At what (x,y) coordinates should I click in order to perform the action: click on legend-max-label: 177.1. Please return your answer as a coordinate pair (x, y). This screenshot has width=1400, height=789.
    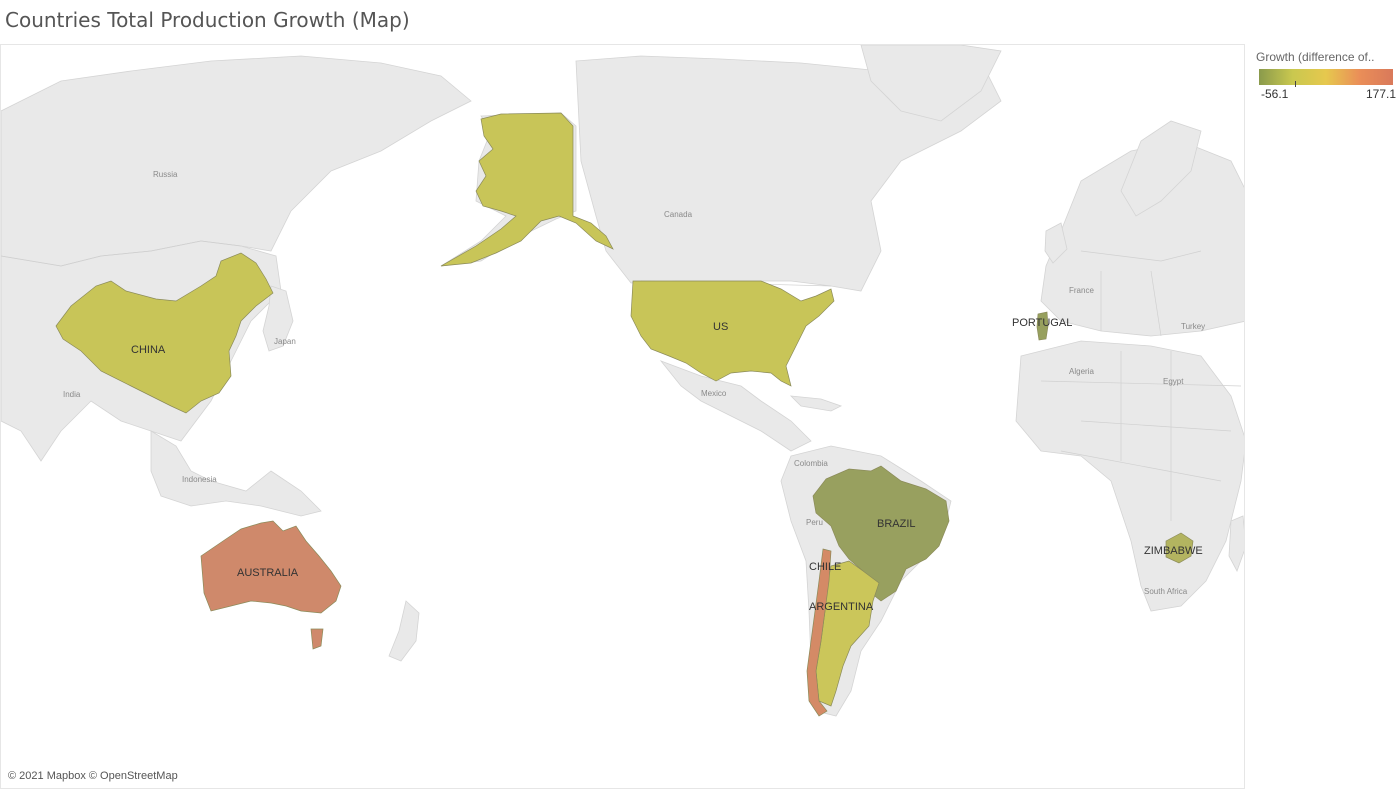
    Looking at the image, I should click on (1380, 94).